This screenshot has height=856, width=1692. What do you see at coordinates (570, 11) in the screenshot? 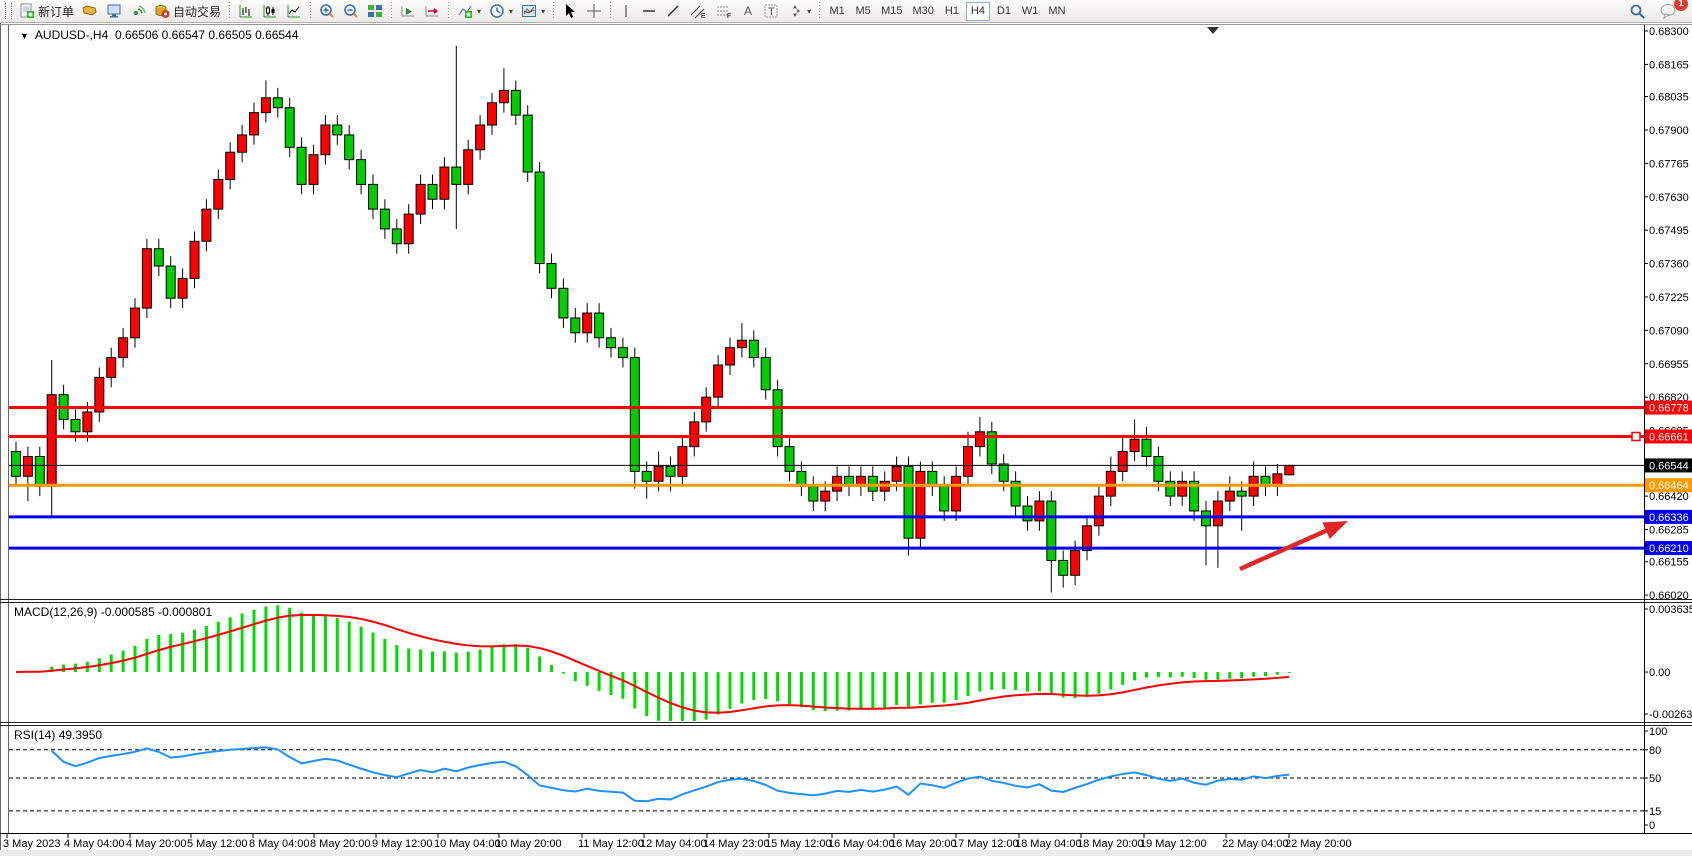
I see `cursor-button` at bounding box center [570, 11].